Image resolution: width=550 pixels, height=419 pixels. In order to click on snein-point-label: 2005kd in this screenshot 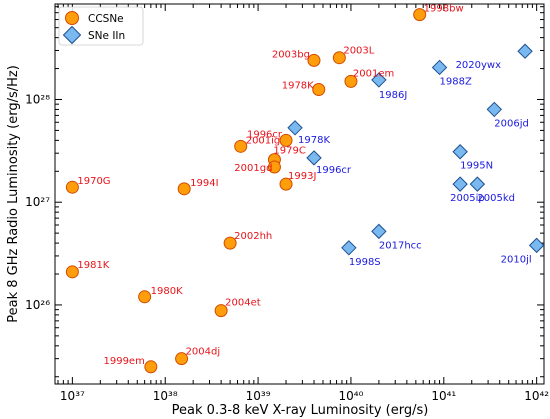, I will do `click(496, 198)`.